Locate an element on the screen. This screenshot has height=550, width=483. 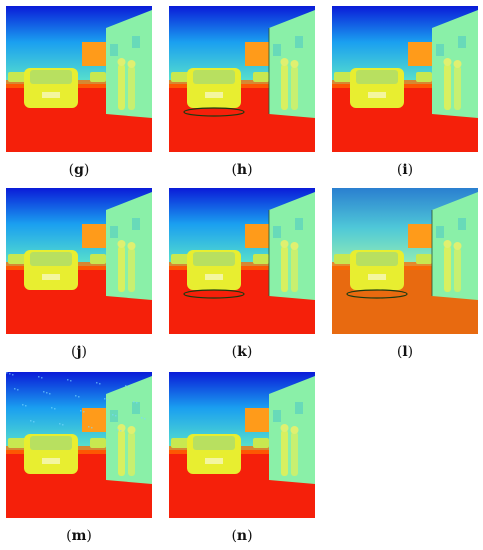
caption-i: (i) is located at coordinates (405, 170).